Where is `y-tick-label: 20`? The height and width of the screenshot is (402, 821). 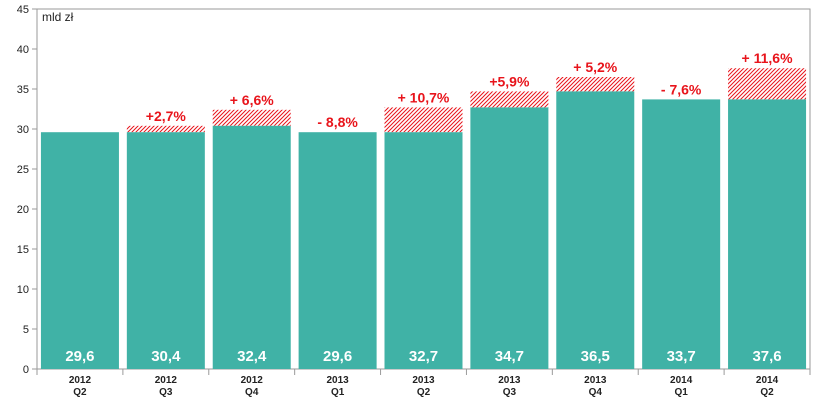
y-tick-label: 20 is located at coordinates (23, 210).